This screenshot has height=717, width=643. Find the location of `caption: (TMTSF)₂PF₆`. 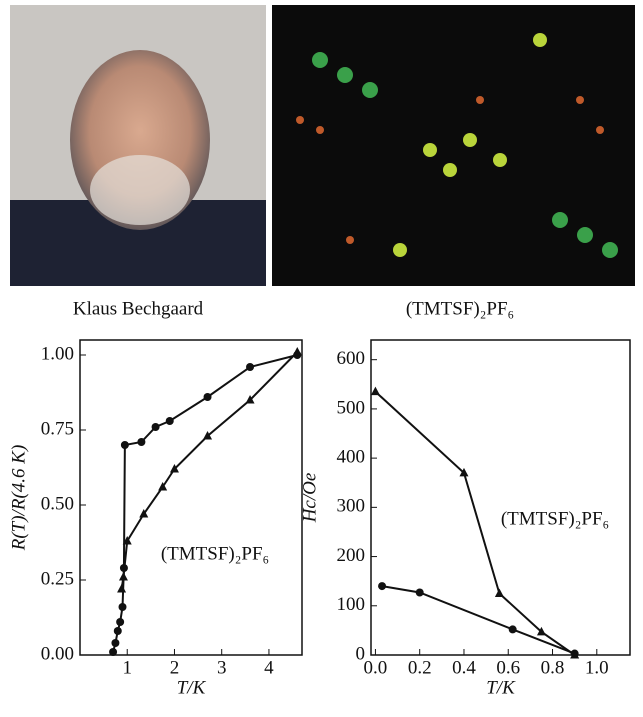

caption: (TMTSF)₂PF₆ is located at coordinates (460, 308).